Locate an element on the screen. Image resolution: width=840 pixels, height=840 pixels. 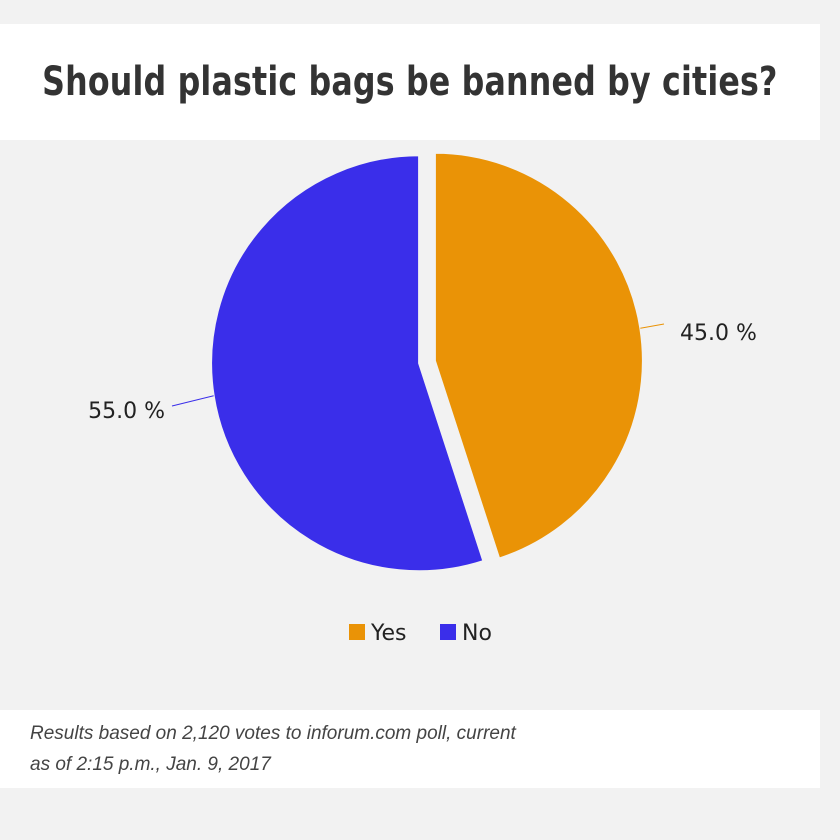
legend-swatch-yes is located at coordinates (357, 632).